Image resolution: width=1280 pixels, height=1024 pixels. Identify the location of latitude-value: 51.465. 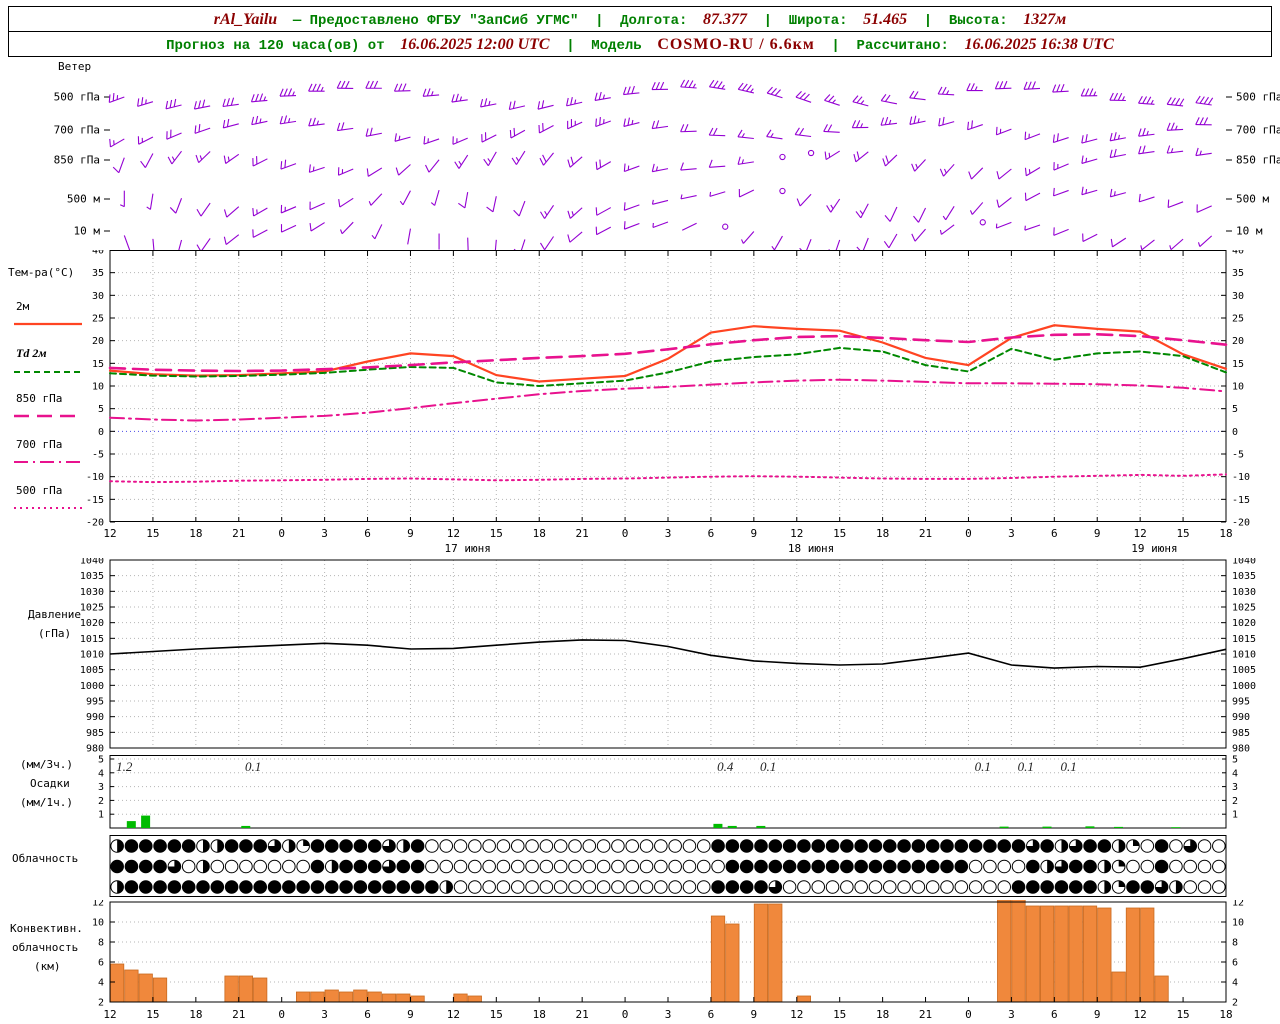
(885, 19).